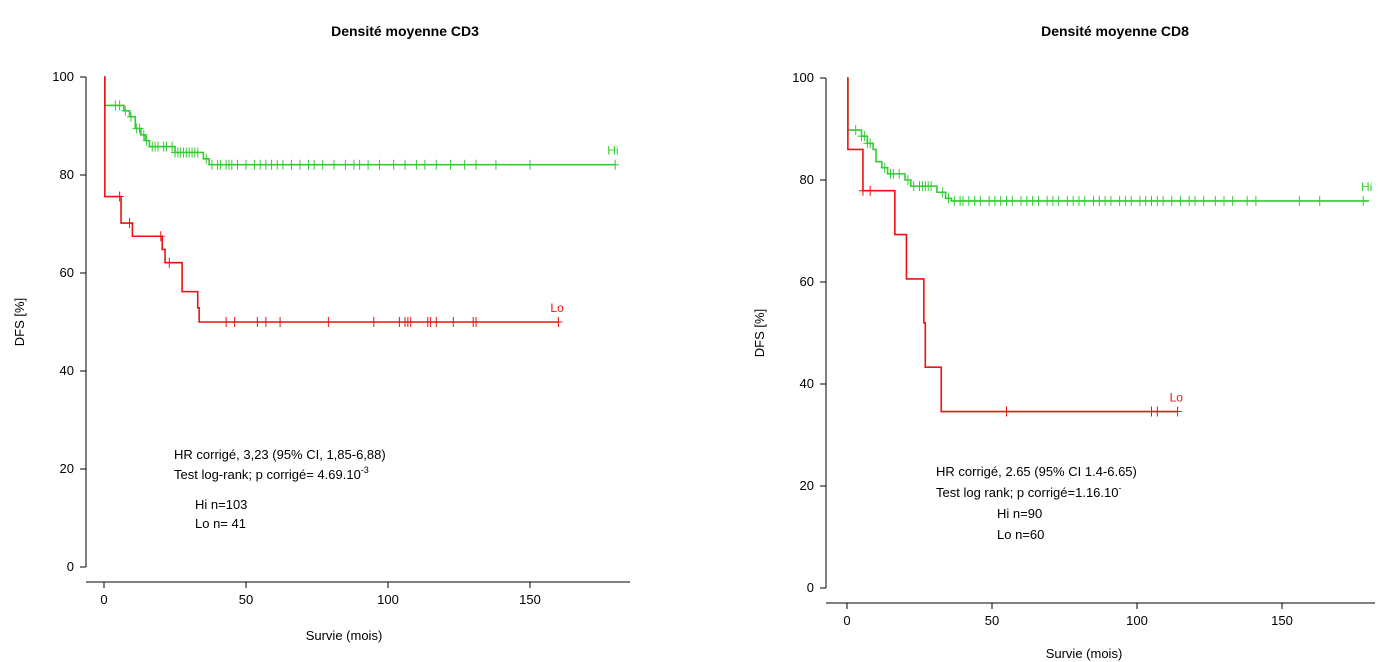  I want to click on logrank-annotation: Test log rank; p corrigé=1.16.10-, so click(1028, 491).